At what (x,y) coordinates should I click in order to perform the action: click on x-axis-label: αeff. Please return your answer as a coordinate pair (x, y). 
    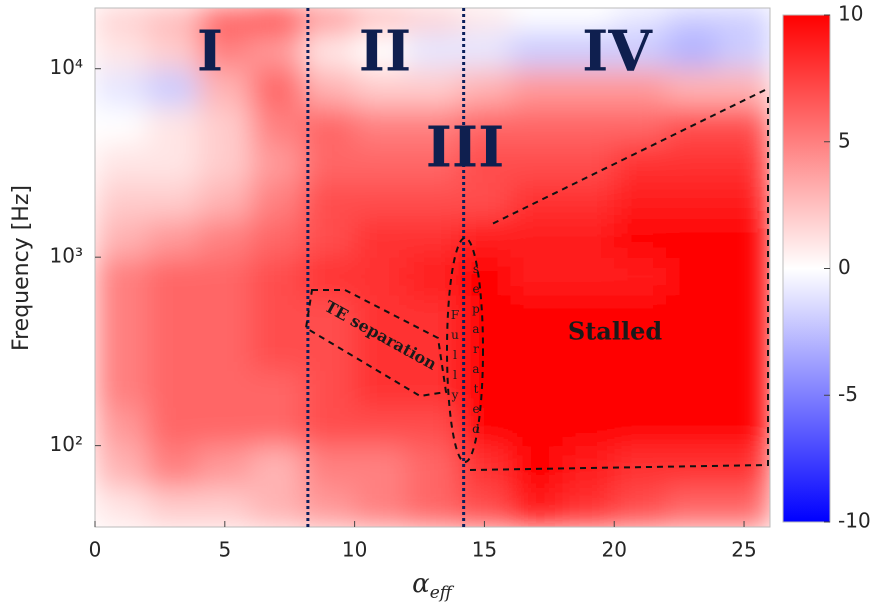
    Looking at the image, I should click on (433, 586).